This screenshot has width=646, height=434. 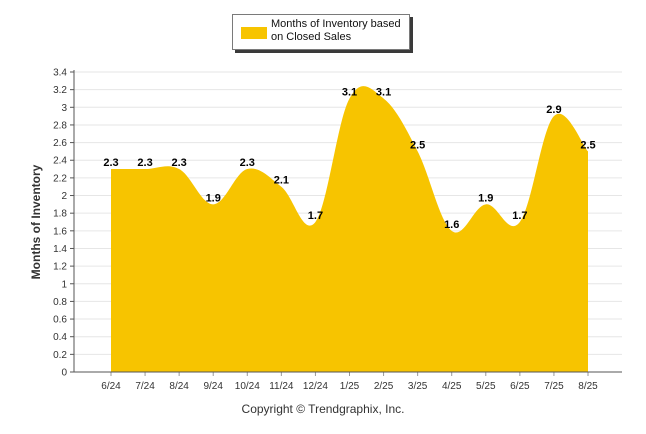 What do you see at coordinates (281, 181) in the screenshot?
I see `data-label: 2.1` at bounding box center [281, 181].